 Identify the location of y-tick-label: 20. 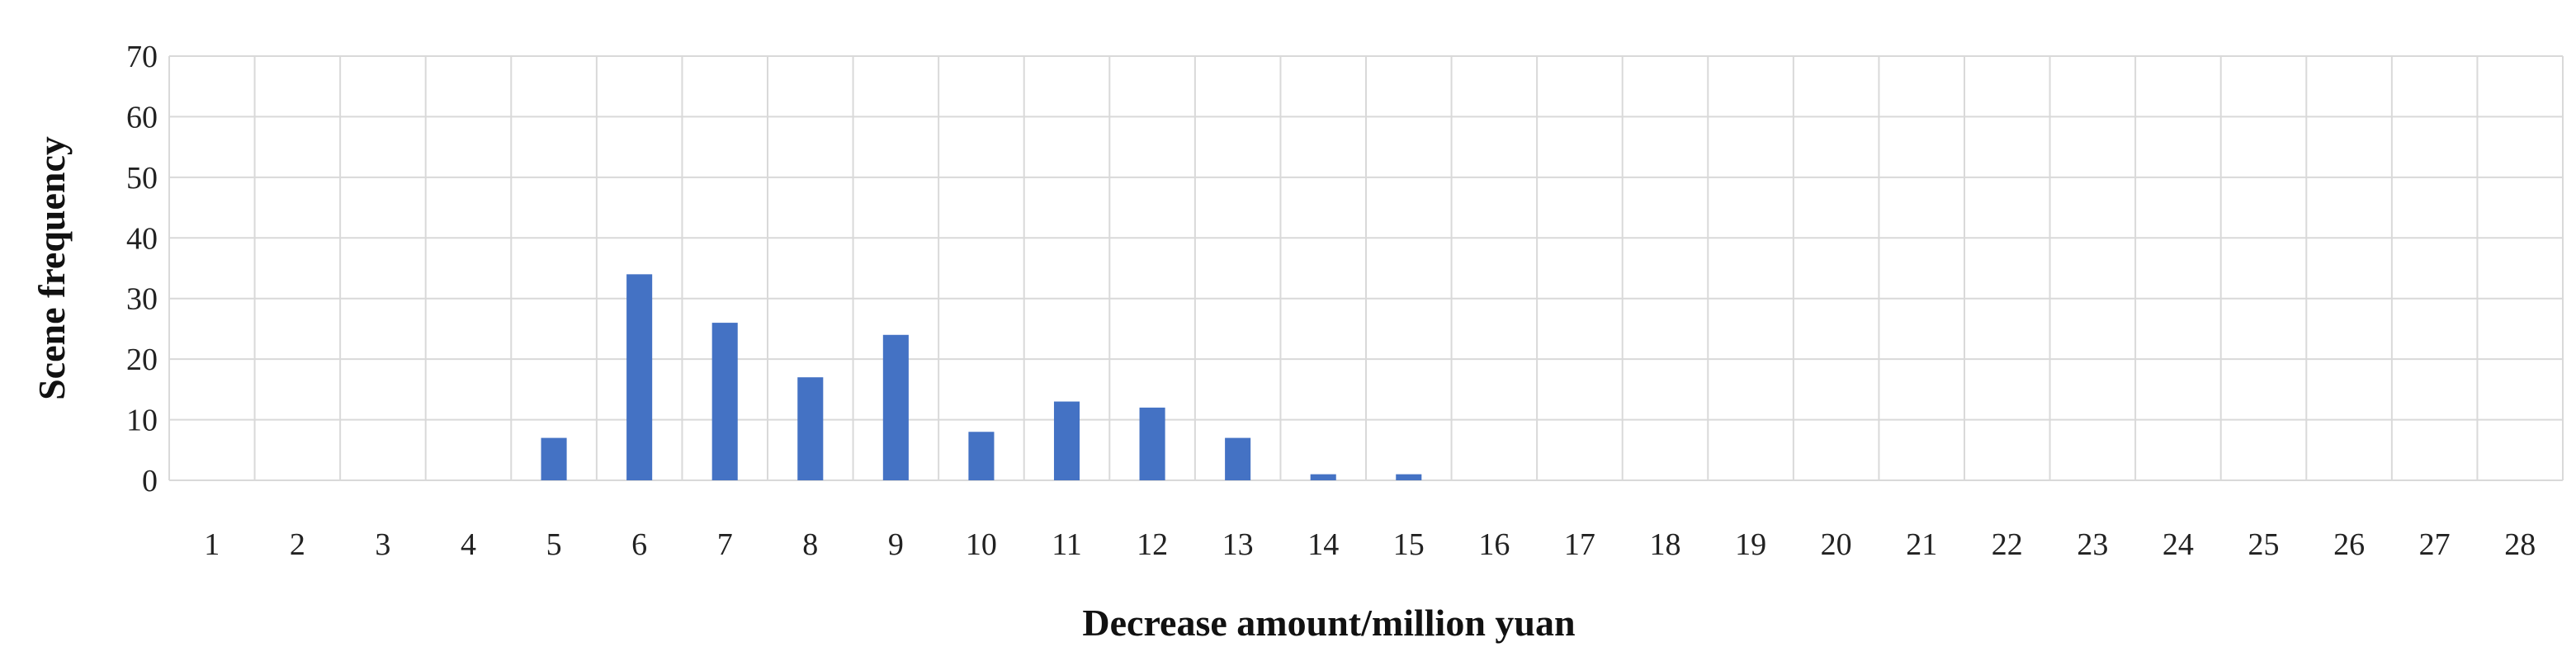
(142, 360).